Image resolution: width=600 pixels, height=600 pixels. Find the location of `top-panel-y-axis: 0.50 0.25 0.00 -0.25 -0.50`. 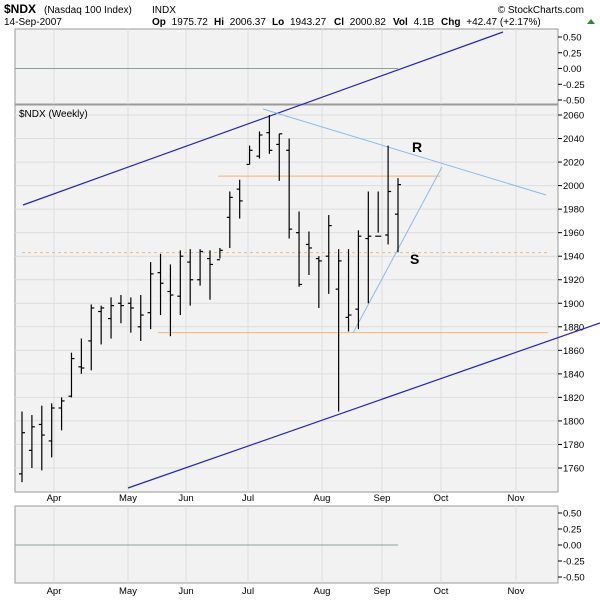

top-panel-y-axis: 0.50 0.25 0.00 -0.25 -0.50 is located at coordinates (571, 70).